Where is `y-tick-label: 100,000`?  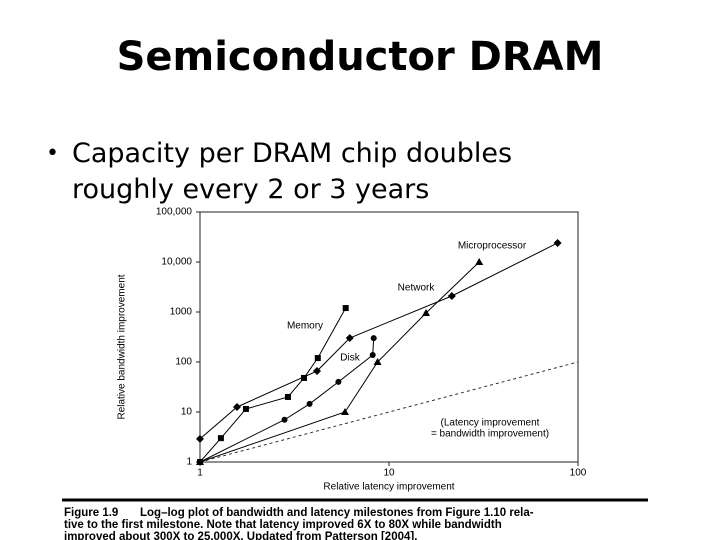
y-tick-label: 100,000 is located at coordinates (174, 212).